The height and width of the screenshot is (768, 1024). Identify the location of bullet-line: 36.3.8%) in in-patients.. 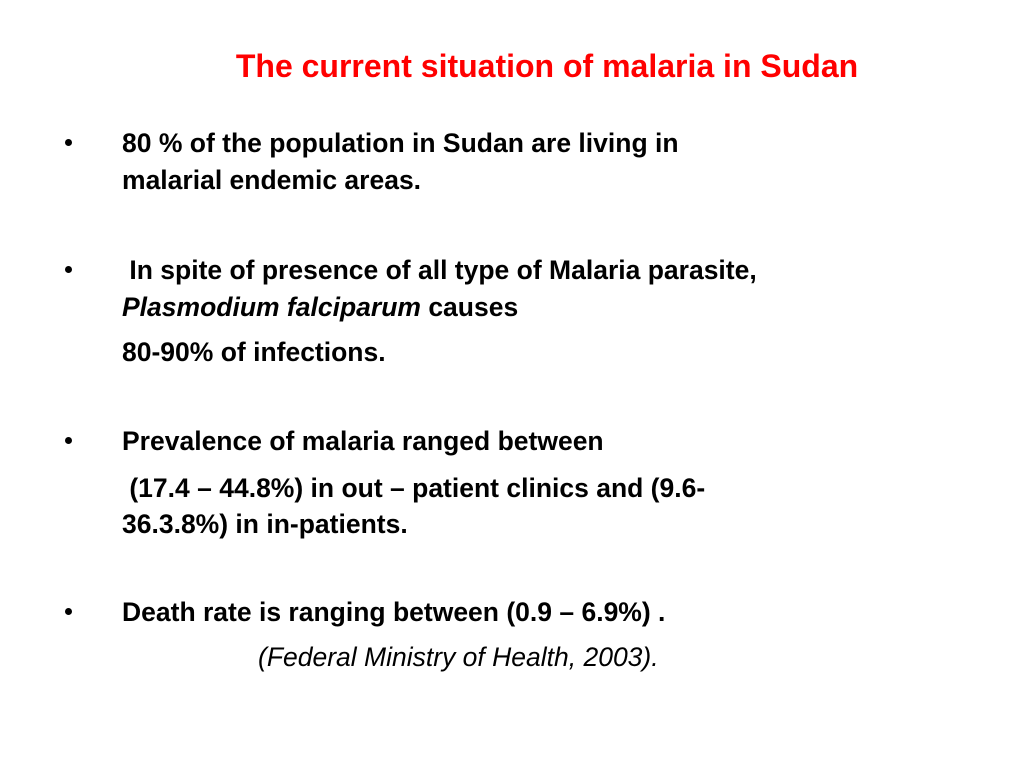
(265, 524).